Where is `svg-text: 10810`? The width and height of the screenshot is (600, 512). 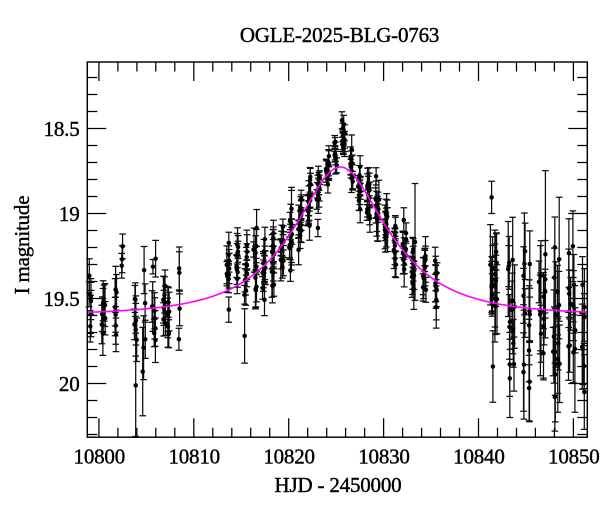
svg-text: 10810 is located at coordinates (194, 457).